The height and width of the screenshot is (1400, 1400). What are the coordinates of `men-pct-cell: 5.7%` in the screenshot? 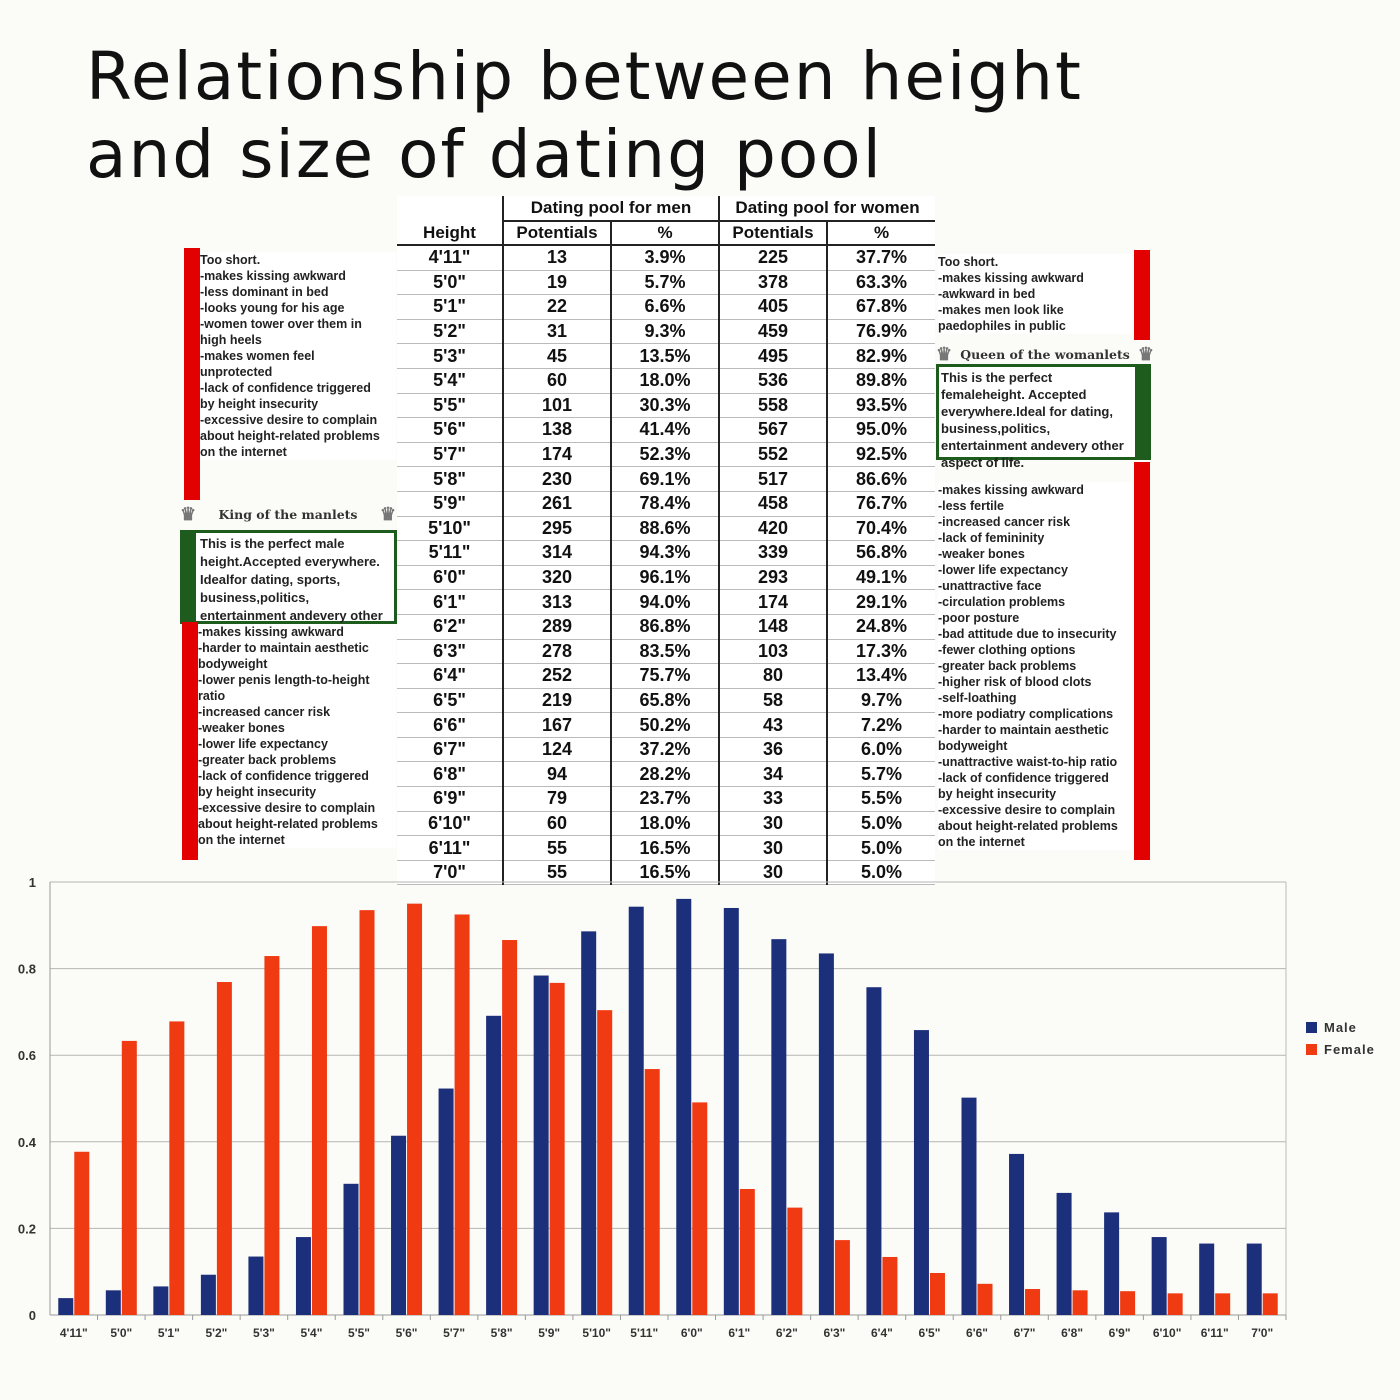 It's located at (664, 283).